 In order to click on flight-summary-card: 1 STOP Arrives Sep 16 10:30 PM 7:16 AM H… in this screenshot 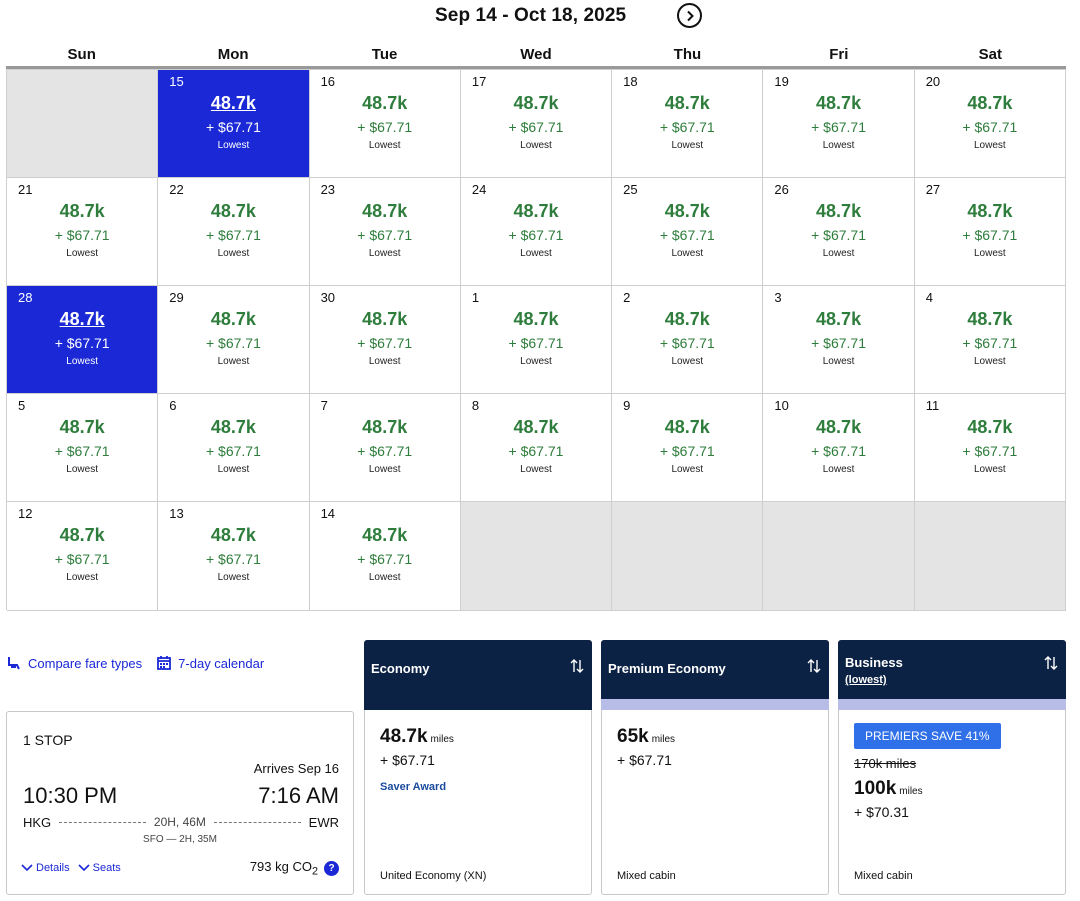, I will do `click(180, 803)`.